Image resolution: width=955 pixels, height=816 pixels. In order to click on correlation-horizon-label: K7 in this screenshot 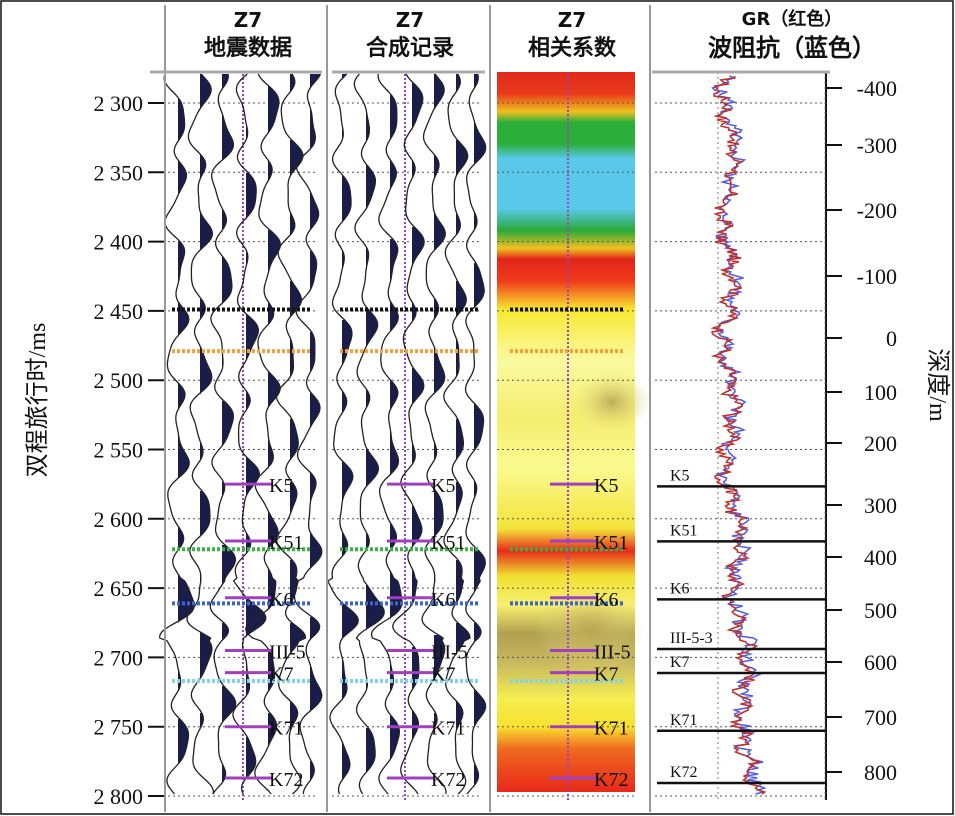, I will do `click(606, 675)`.